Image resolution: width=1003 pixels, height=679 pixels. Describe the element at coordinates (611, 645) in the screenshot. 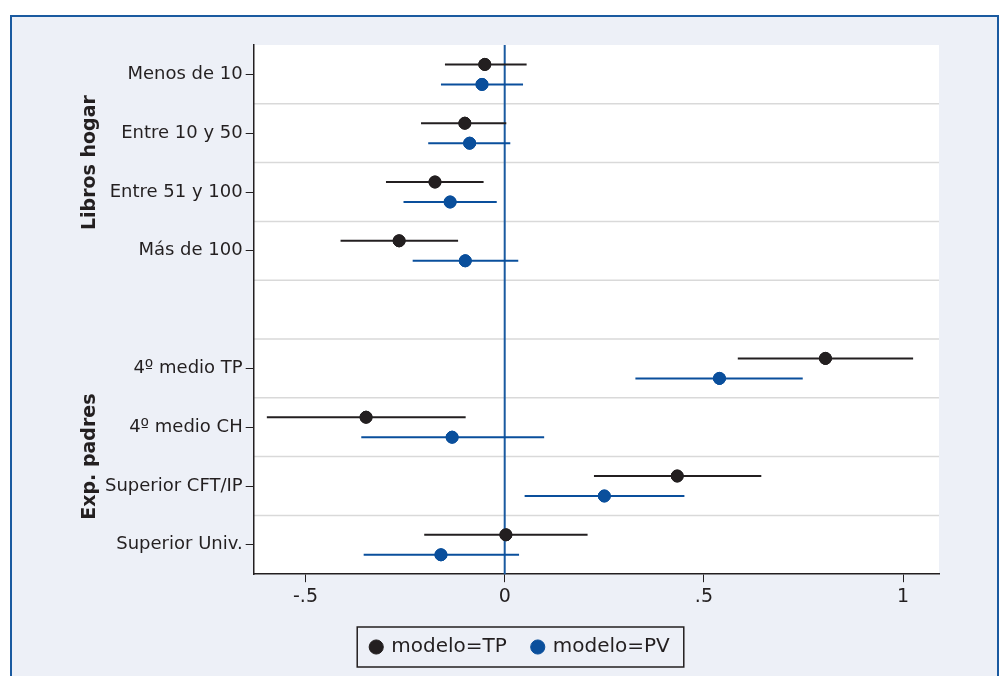

I see `legend-label: modelo=PV` at that location.